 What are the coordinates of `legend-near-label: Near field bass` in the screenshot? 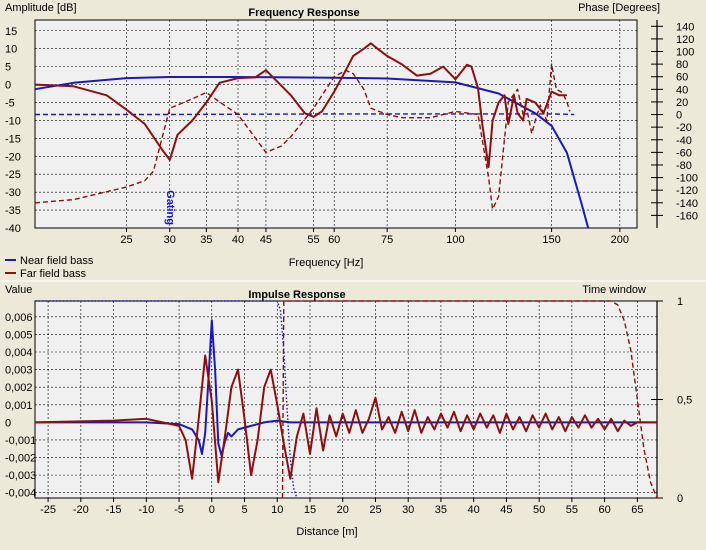 It's located at (57, 261).